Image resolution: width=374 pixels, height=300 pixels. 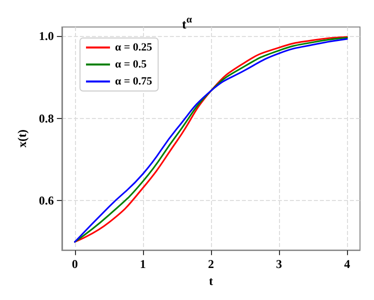 What do you see at coordinates (134, 82) in the screenshot?
I see `legend-label: α = 0.75` at bounding box center [134, 82].